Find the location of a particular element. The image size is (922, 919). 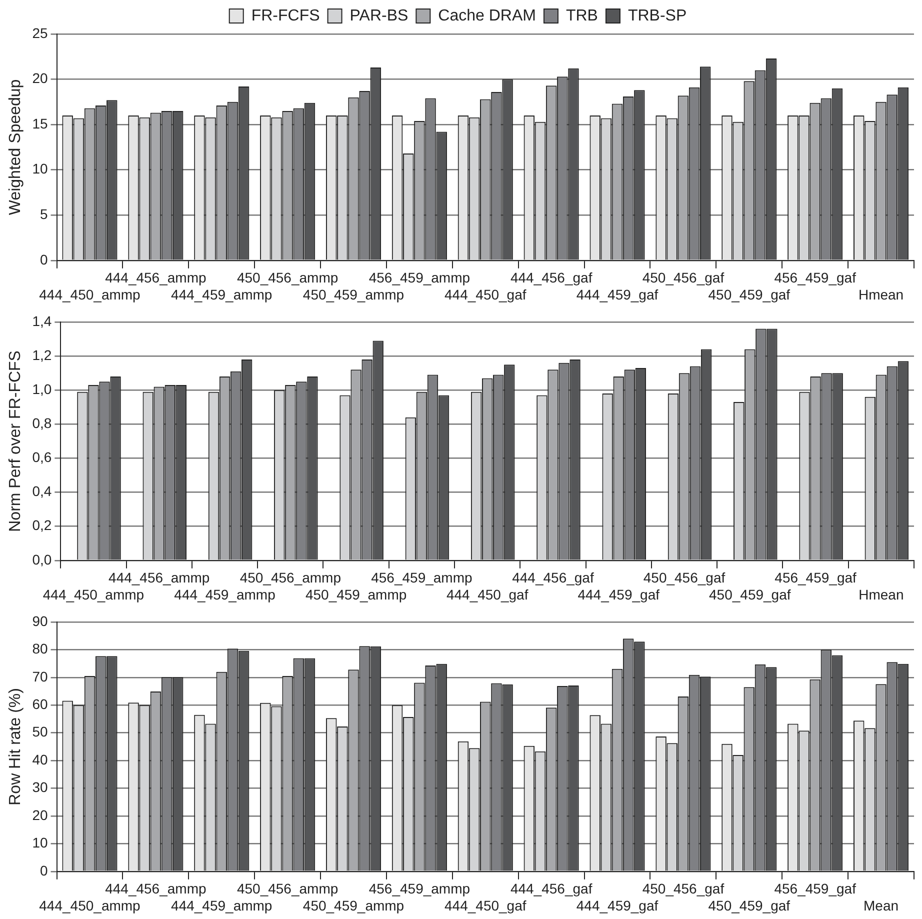

y-axis-title: Row Hit rate (%) is located at coordinates (15, 747).